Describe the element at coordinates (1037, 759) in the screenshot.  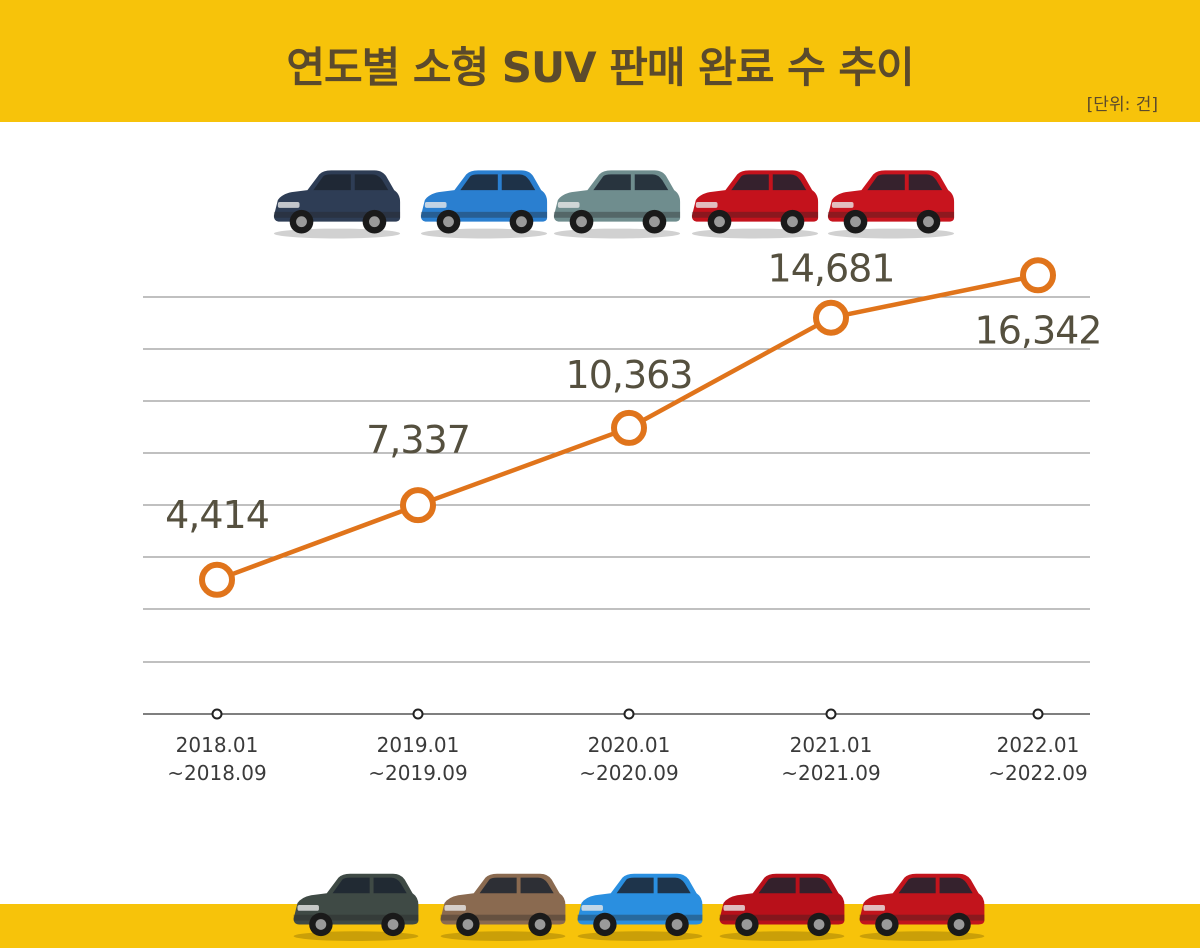
I see `x-tick-label: 2022.01 ~2022.09` at that location.